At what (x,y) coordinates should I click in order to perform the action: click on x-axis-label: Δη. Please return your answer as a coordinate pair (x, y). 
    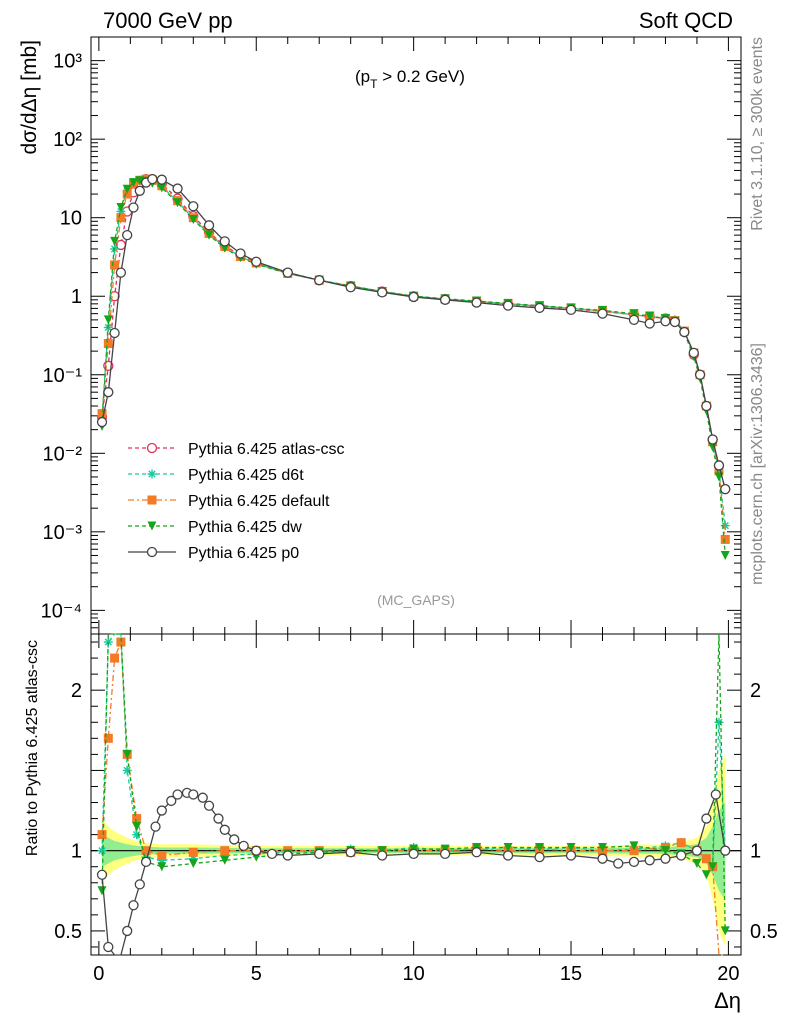
    Looking at the image, I should click on (727, 1000).